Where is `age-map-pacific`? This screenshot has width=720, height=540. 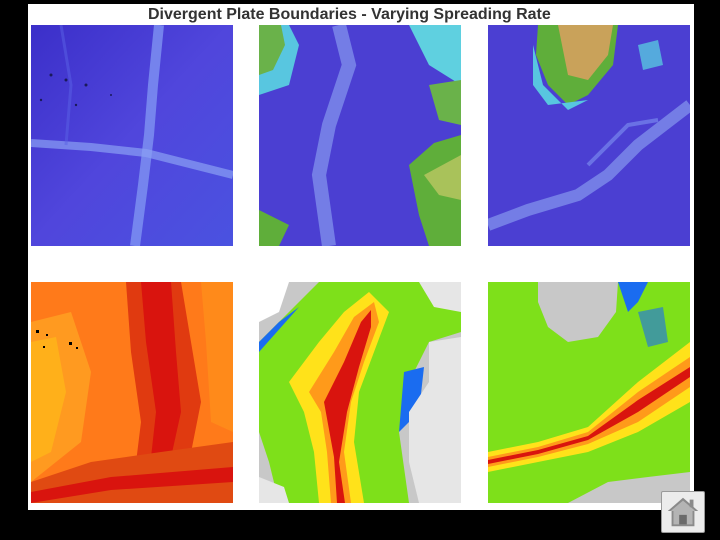
age-map-pacific is located at coordinates (132, 392).